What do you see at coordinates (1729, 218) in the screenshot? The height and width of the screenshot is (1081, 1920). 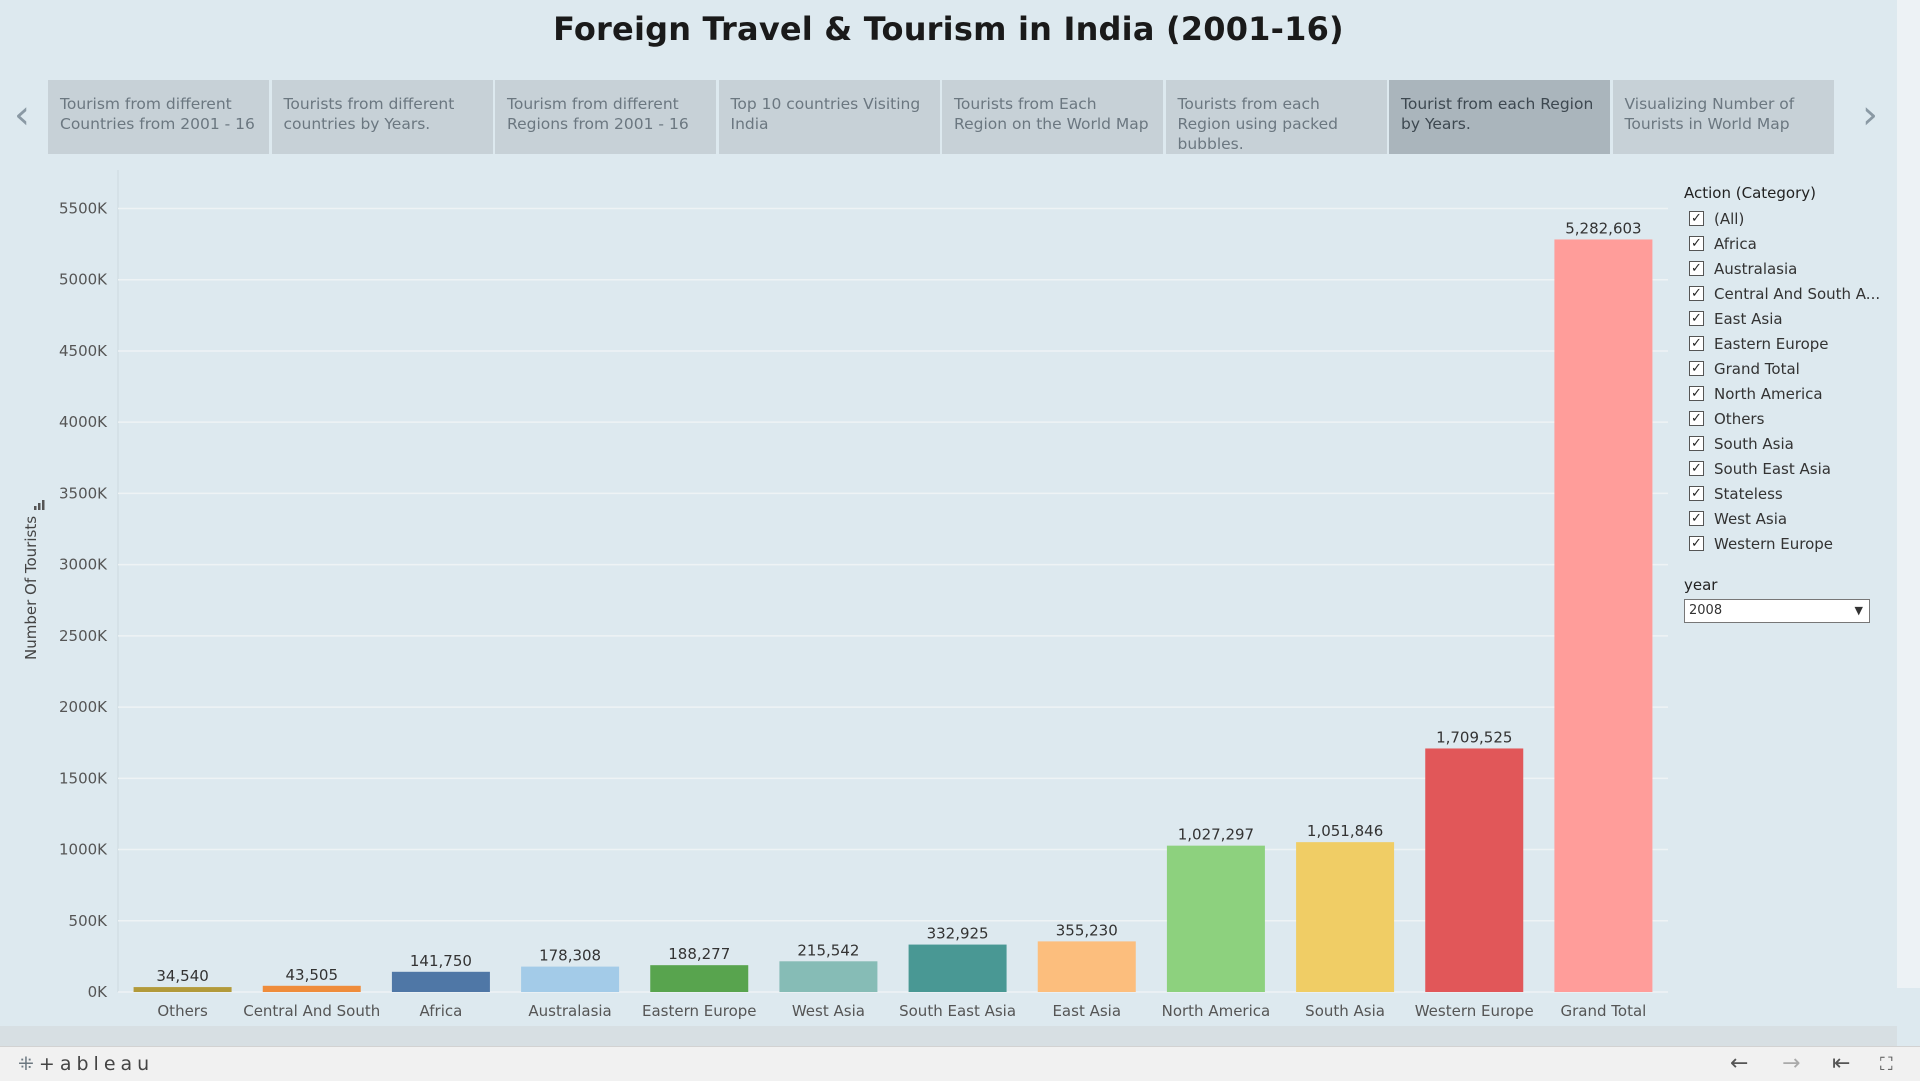 I see `category-filter-item-label: (All)` at bounding box center [1729, 218].